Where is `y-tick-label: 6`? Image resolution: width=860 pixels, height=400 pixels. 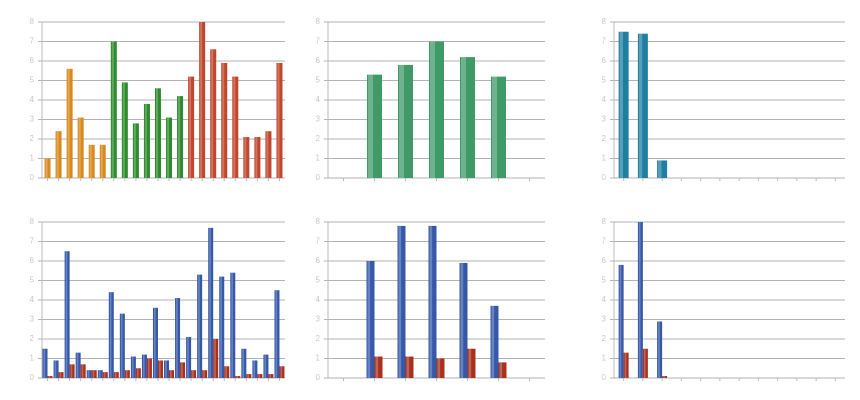 y-tick-label: 6 is located at coordinates (32, 60).